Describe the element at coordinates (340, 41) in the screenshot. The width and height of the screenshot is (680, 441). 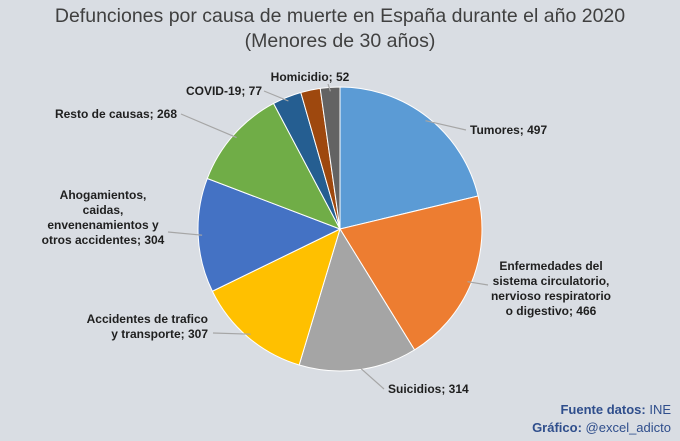
I see `chart-subtitle: (Menores de 30 años)` at that location.